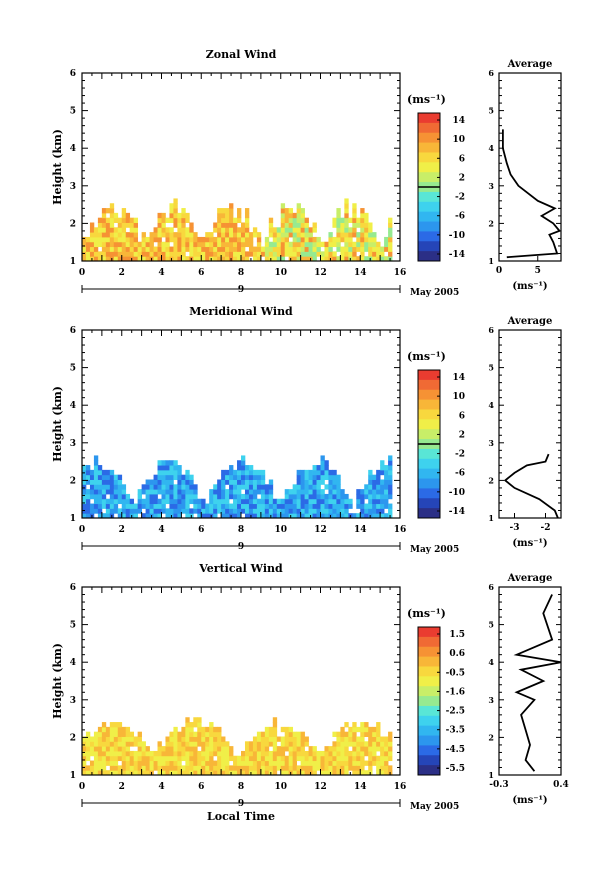 The height and width of the screenshot is (873, 615). What do you see at coordinates (73, 187) in the screenshot?
I see `y-tick-label: 3` at bounding box center [73, 187].